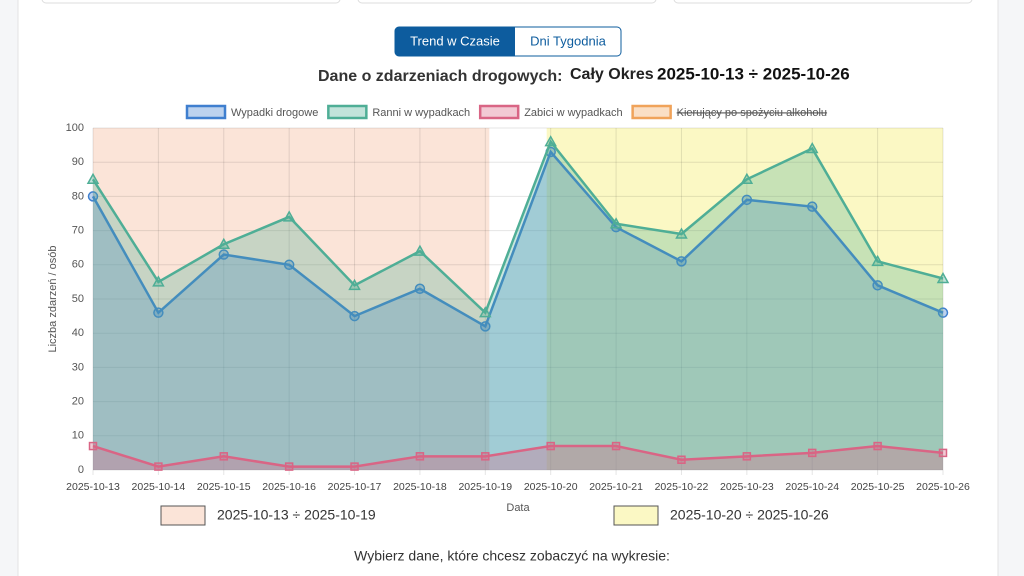 This screenshot has height=576, width=1024. What do you see at coordinates (421, 113) in the screenshot?
I see `legend-label: Ranni w wypadkach` at bounding box center [421, 113].